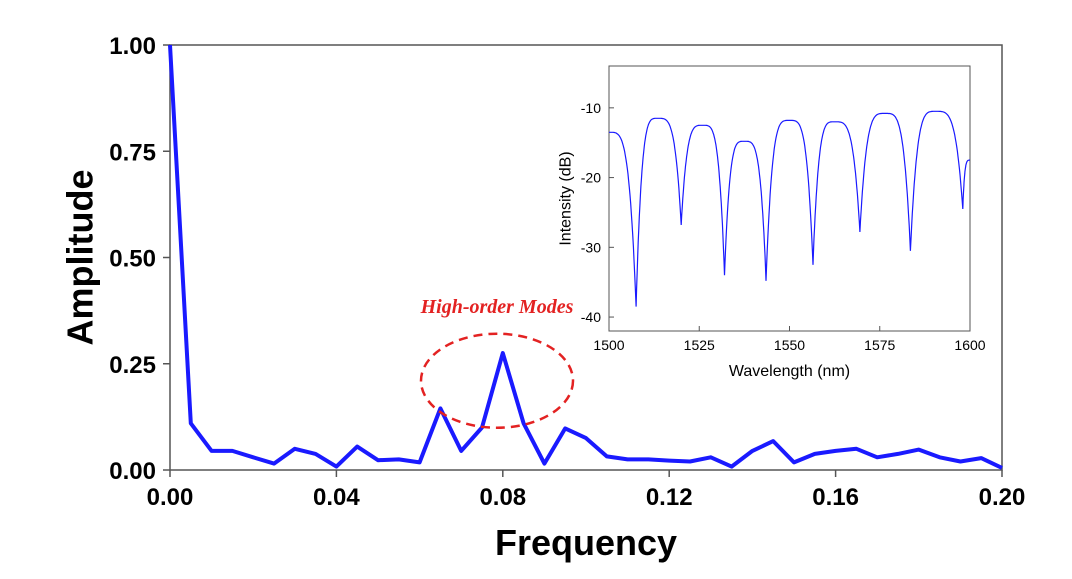 Image resolution: width=1072 pixels, height=579 pixels. Describe the element at coordinates (669, 497) in the screenshot. I see `main-x-tick-label: 0.12` at that location.